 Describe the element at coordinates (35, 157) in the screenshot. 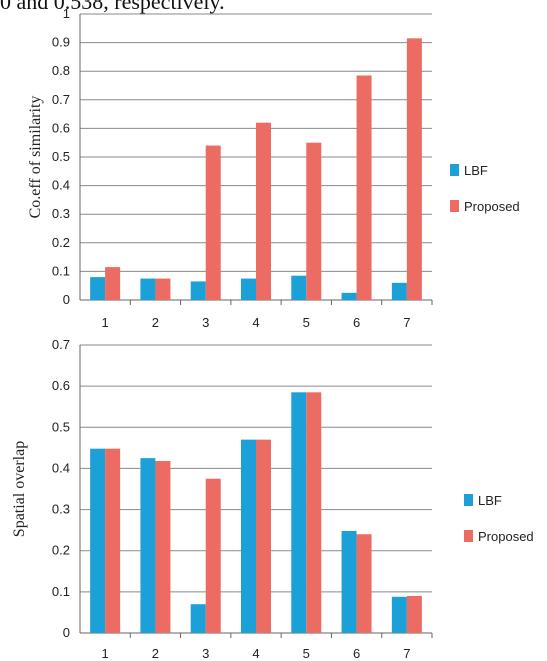

I see `y-axis-label: Co.eff of similarity` at that location.